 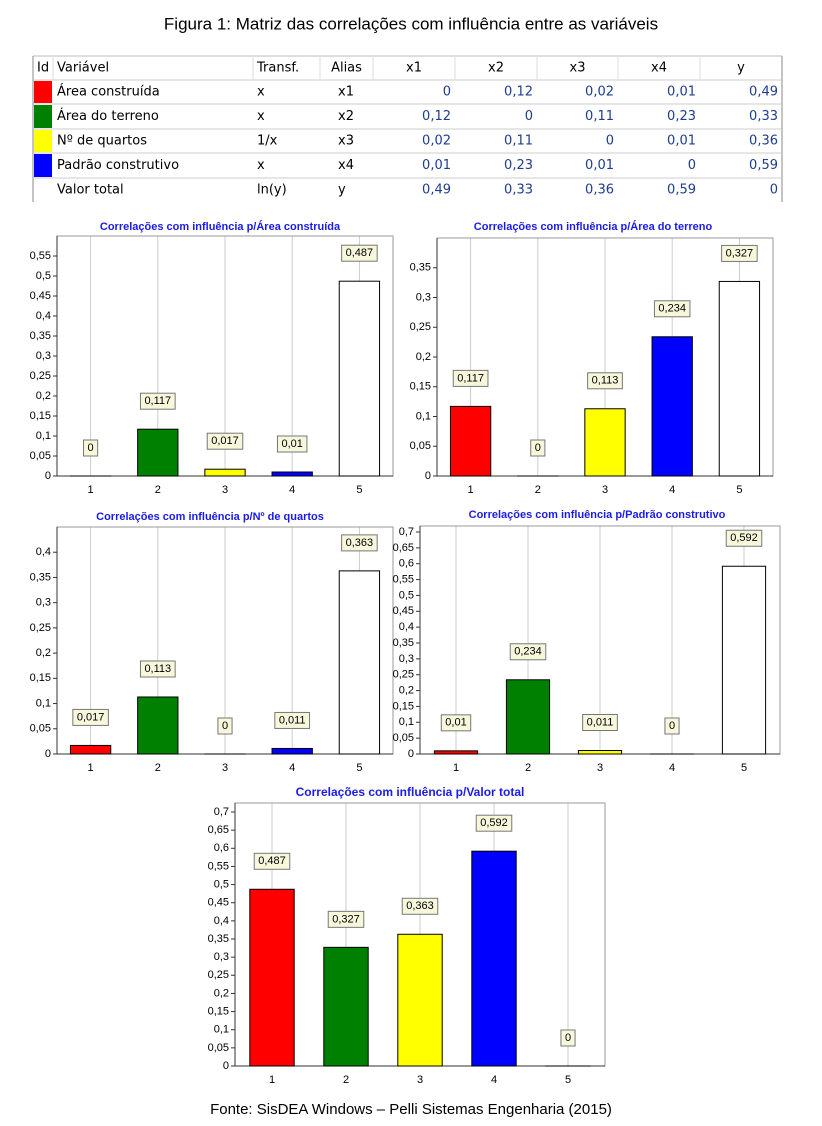 What do you see at coordinates (744, 538) in the screenshot?
I see `value-label: 0,592` at bounding box center [744, 538].